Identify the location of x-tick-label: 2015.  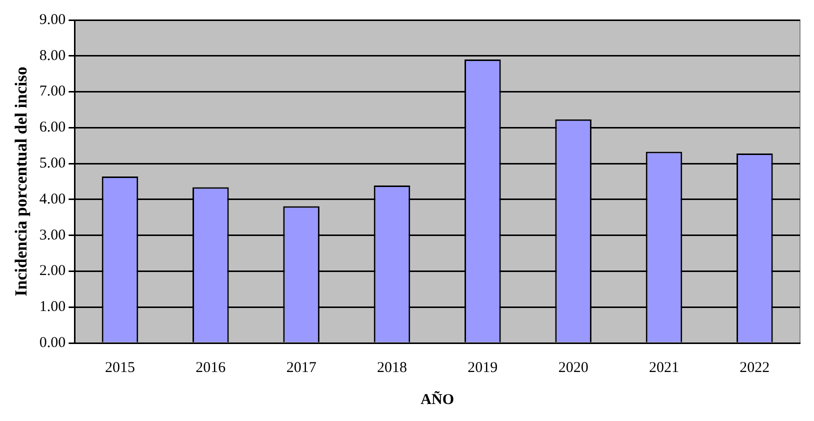
(119, 368).